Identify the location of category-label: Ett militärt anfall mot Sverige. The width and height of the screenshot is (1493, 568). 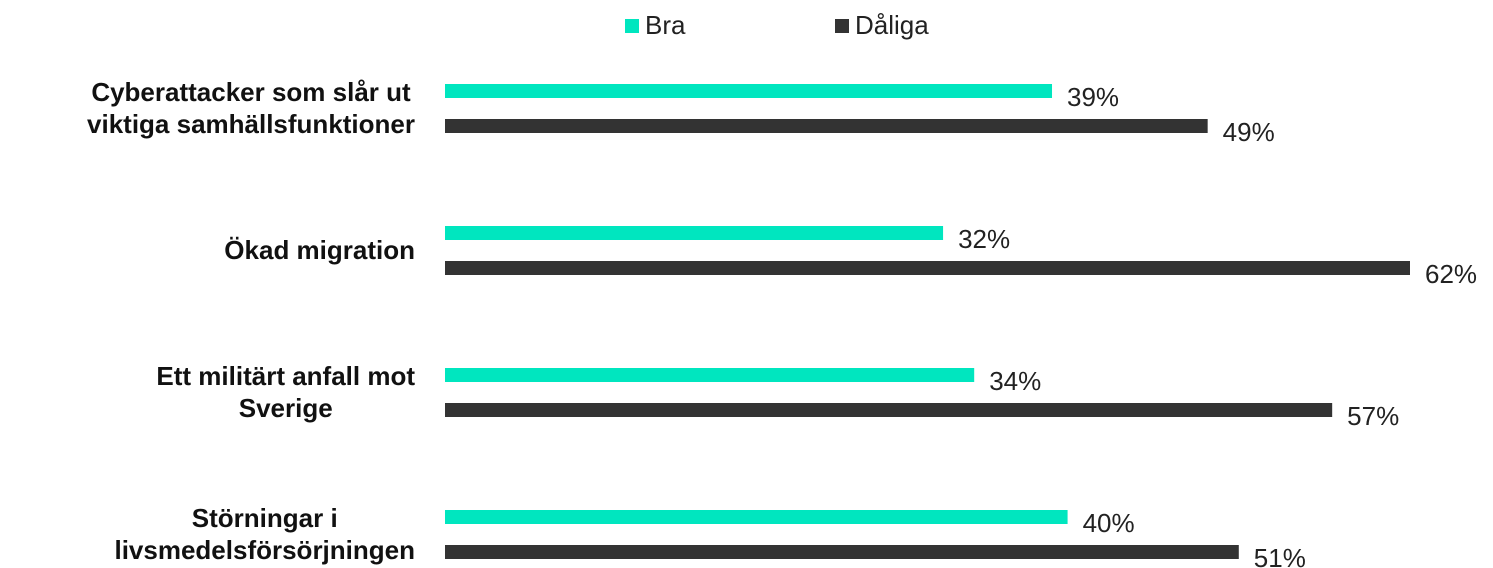
(207, 392).